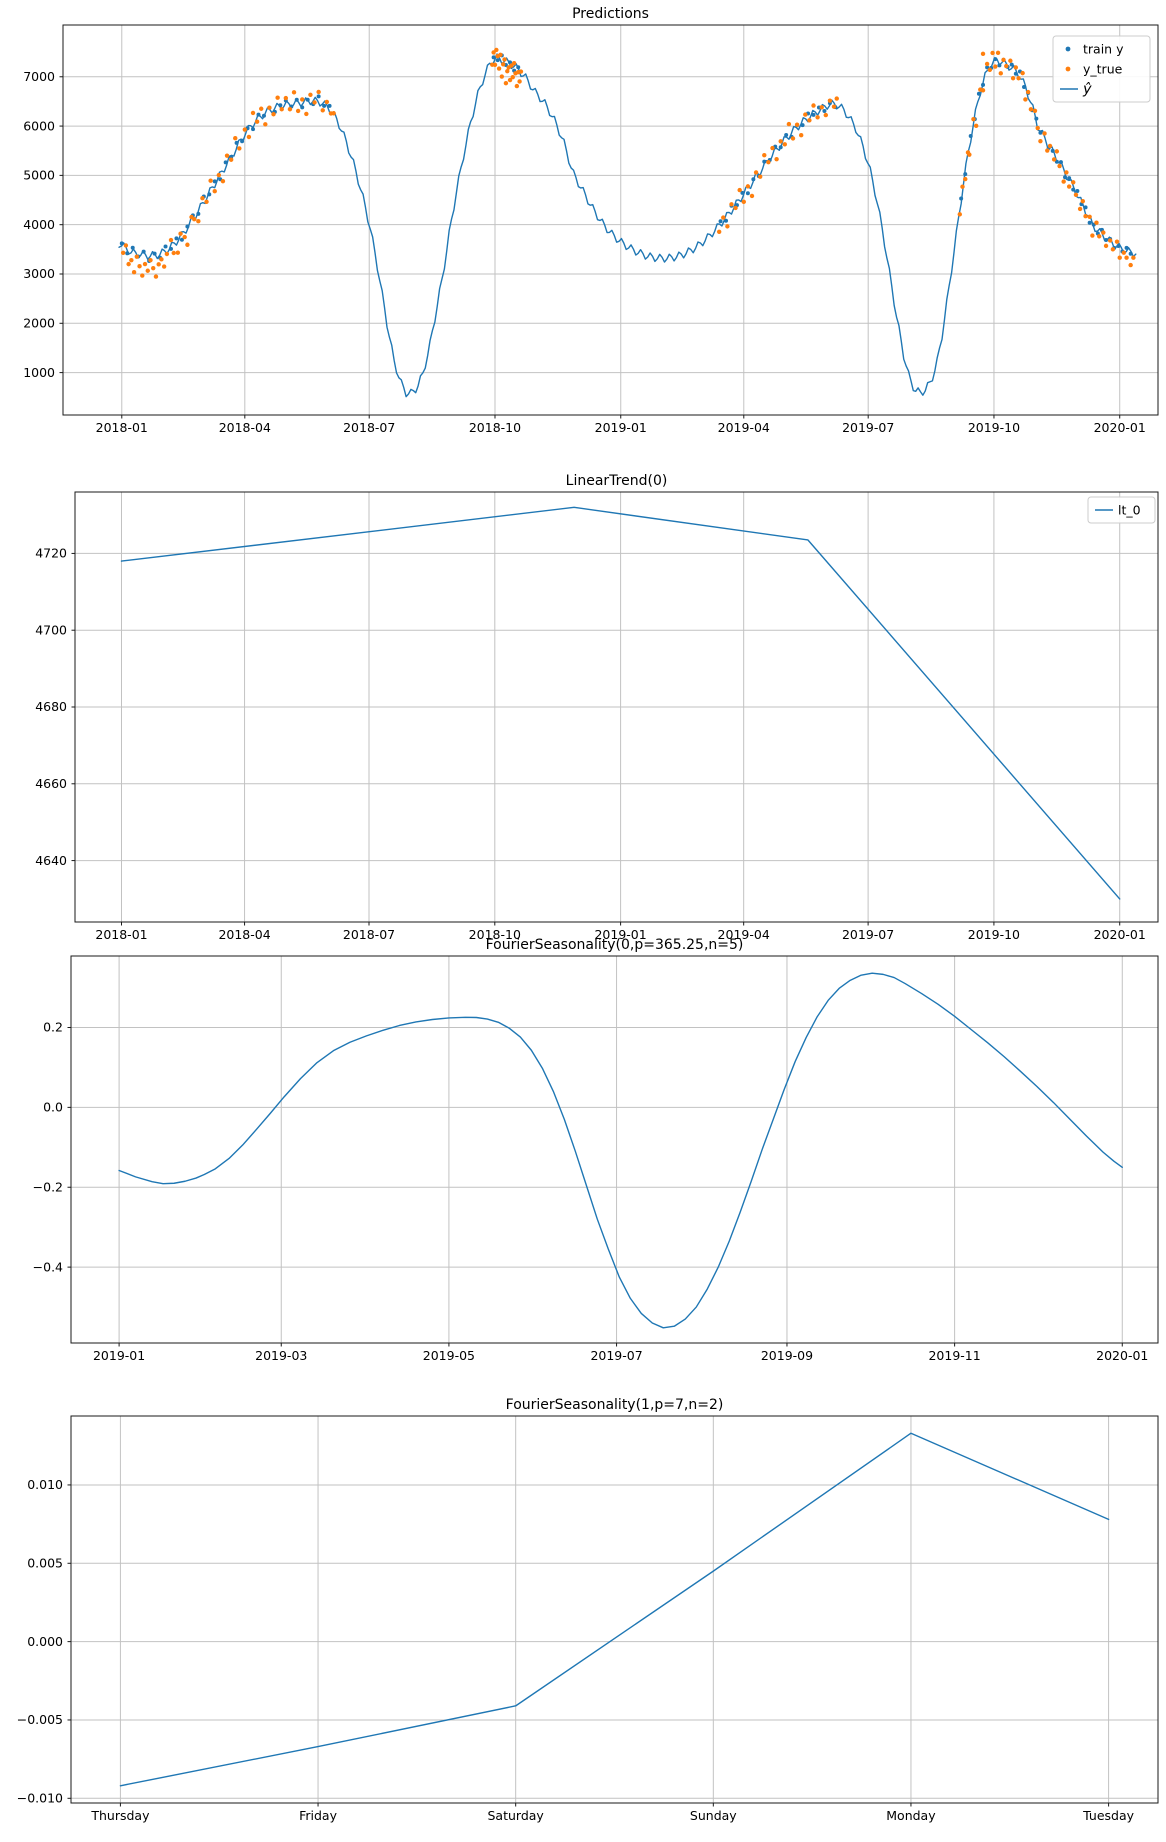 The image size is (1166, 1842). I want to click on y-tick-label: 1000, so click(39, 372).